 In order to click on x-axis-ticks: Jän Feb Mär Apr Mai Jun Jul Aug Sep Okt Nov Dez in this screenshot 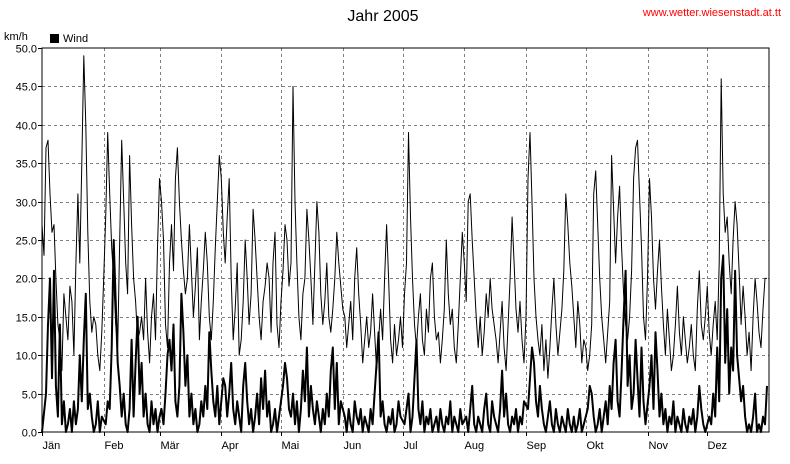, I will do `click(385, 442)`.